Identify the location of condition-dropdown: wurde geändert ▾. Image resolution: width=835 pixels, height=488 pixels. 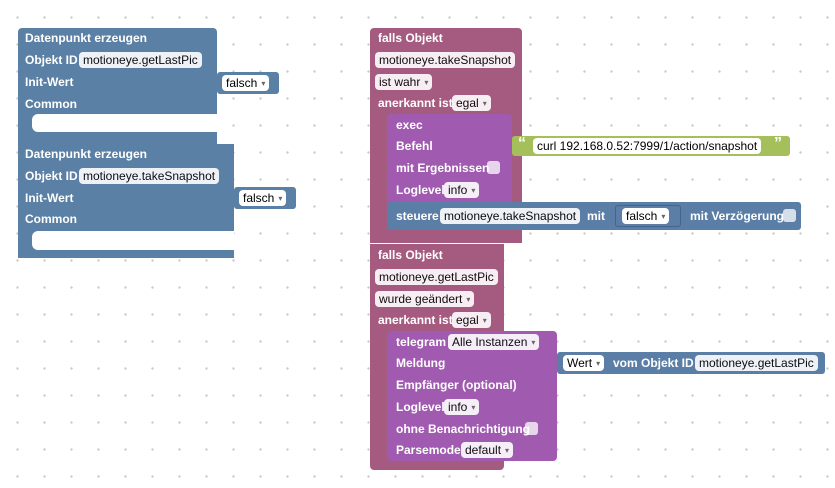
(425, 299).